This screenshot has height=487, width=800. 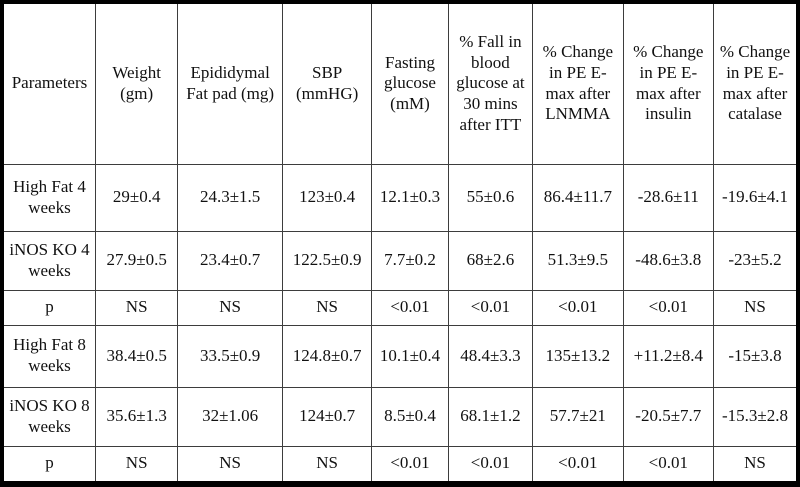 I want to click on column-header: % Change in PE E-max after LNMMA, so click(x=578, y=83).